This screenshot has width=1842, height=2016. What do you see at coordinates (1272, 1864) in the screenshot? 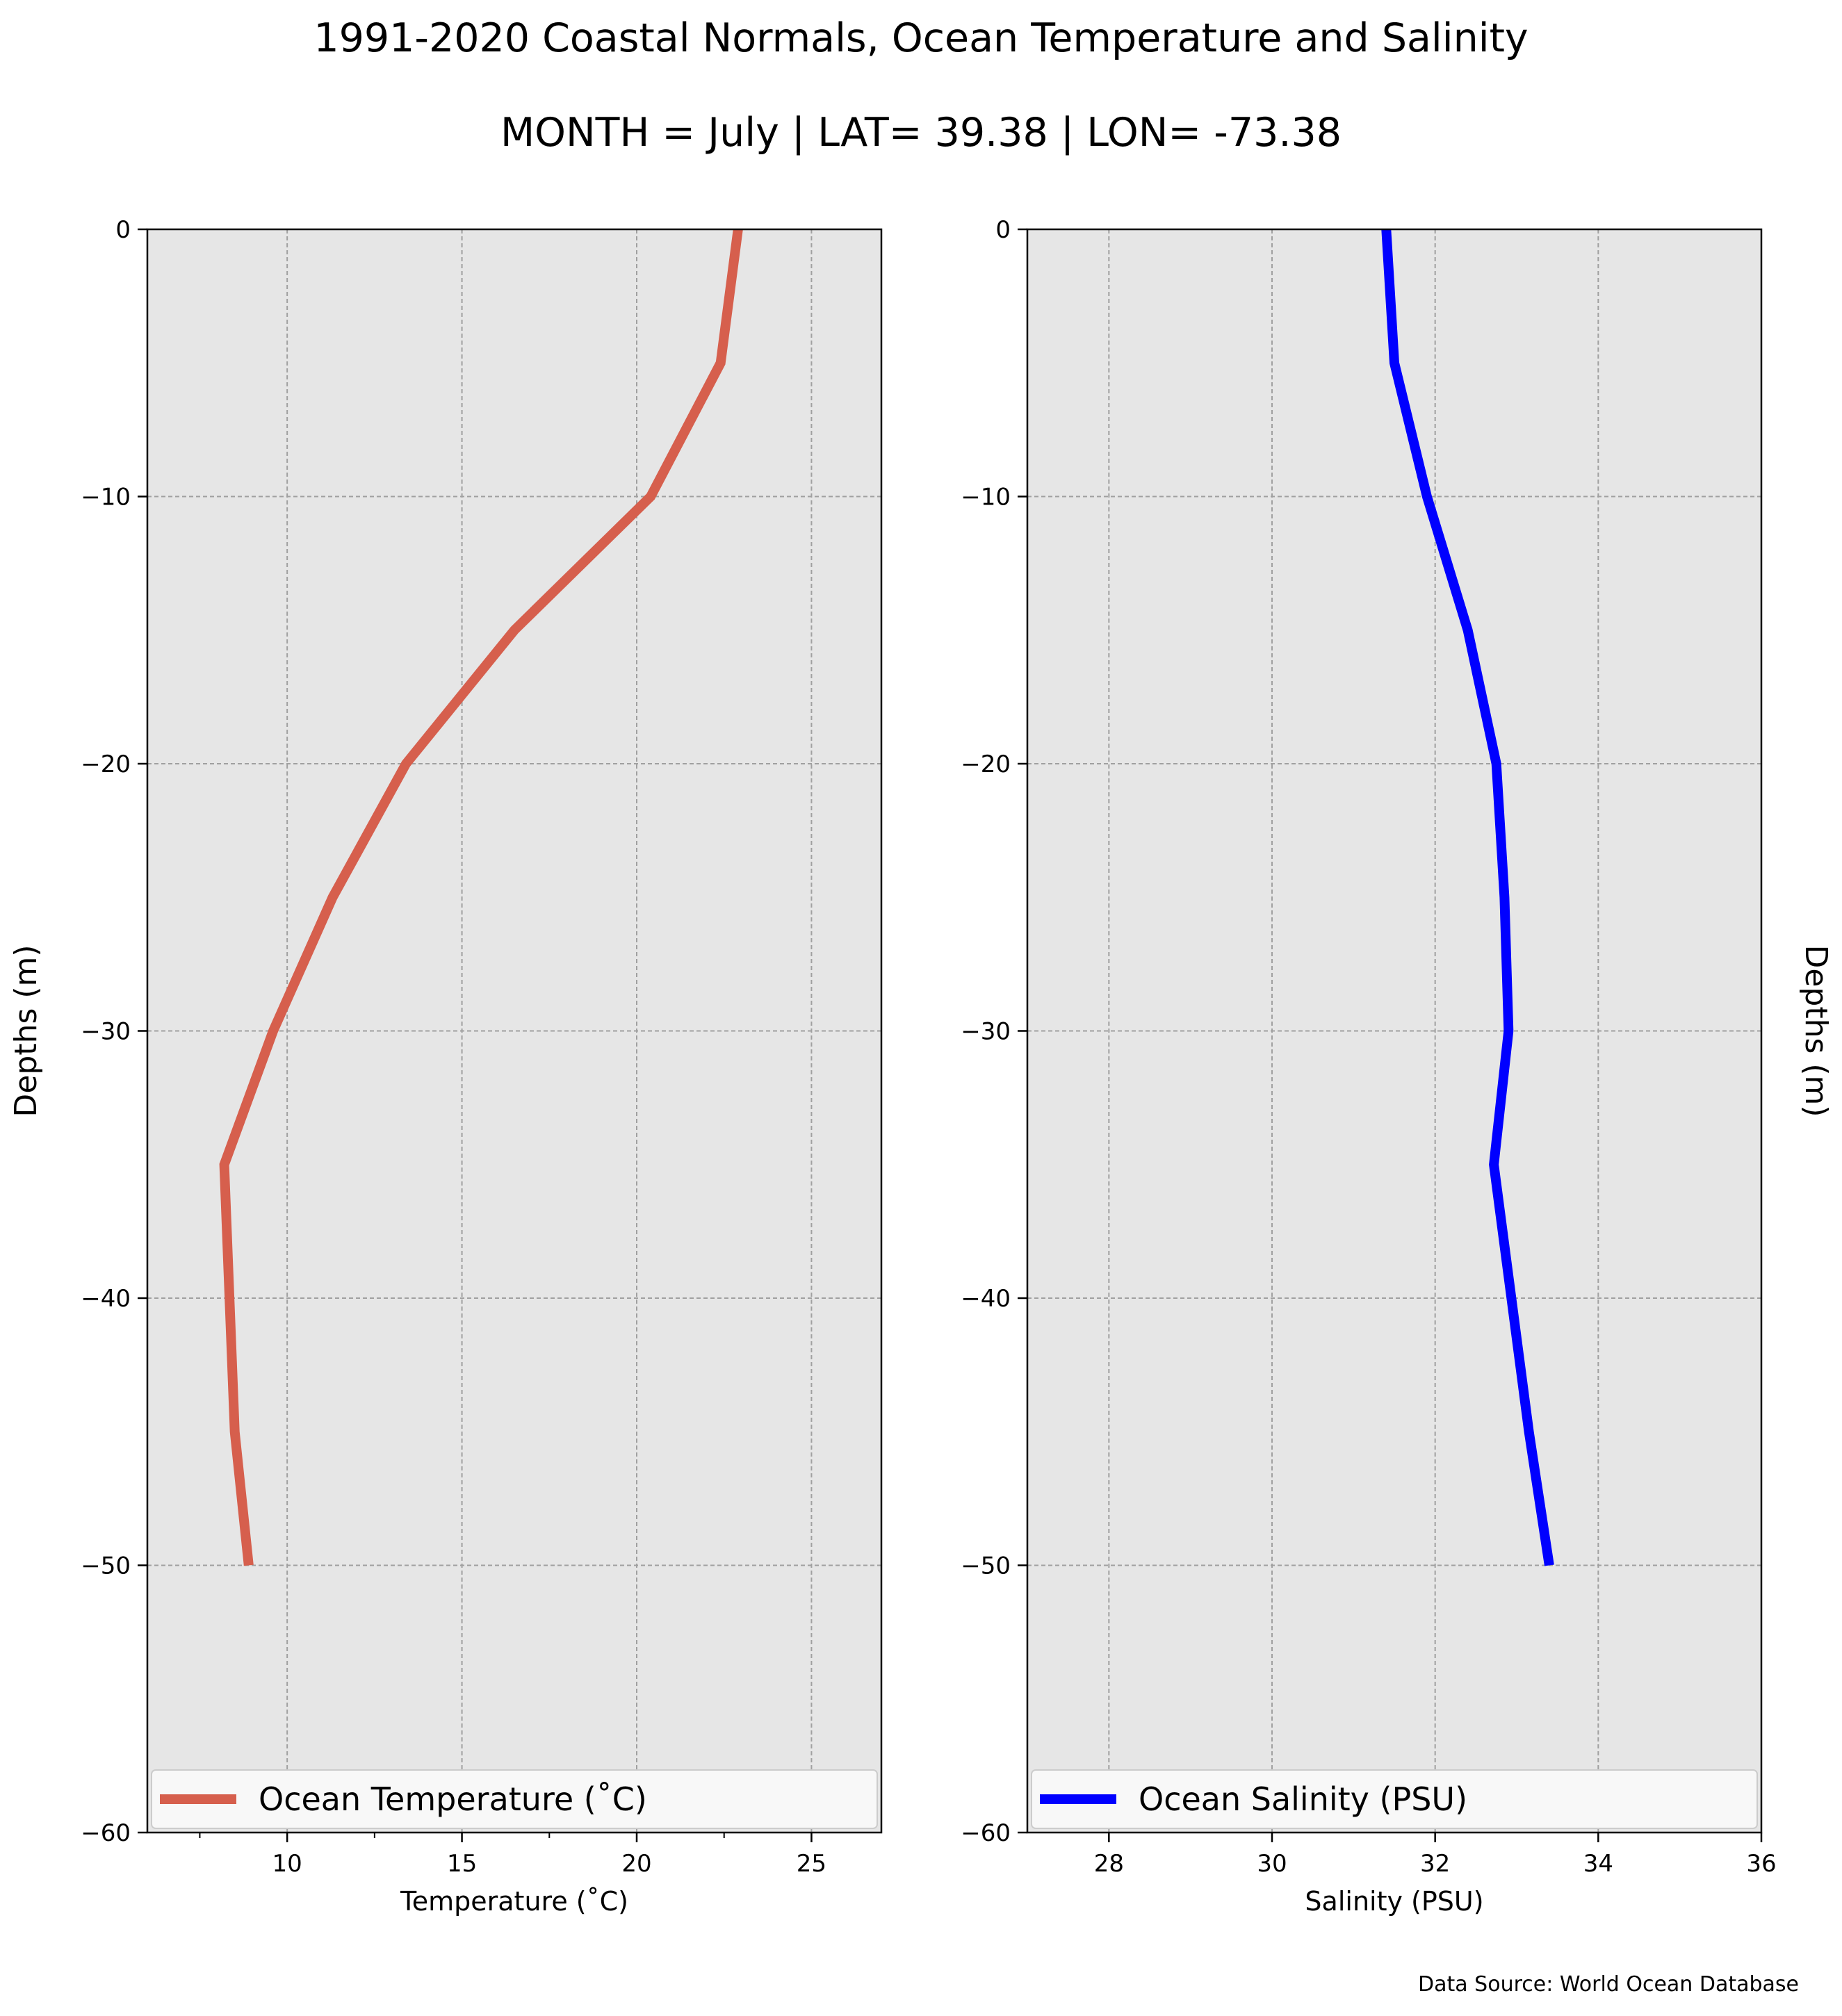
I see `x-tick-label: 30` at bounding box center [1272, 1864].